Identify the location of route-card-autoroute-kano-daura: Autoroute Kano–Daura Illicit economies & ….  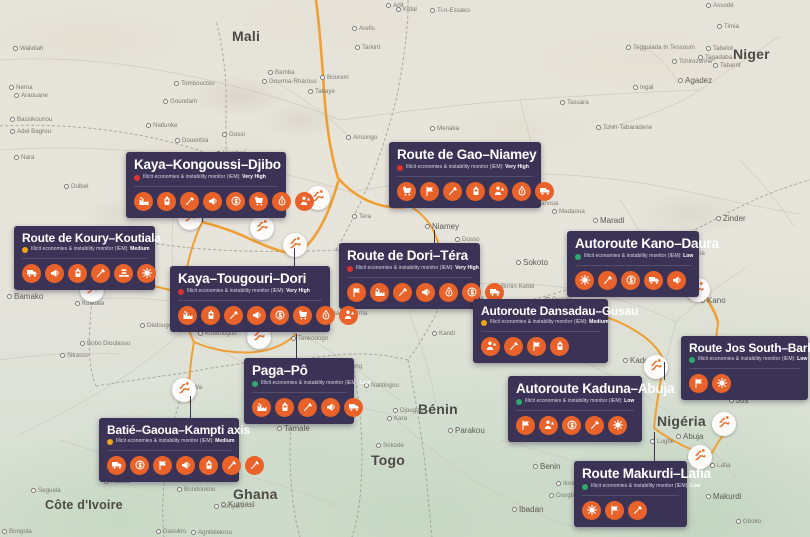
(643, 264).